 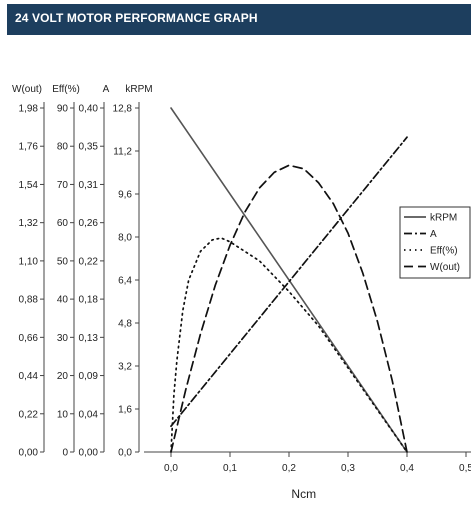 I want to click on y-axis-title-a: A, so click(x=106, y=89).